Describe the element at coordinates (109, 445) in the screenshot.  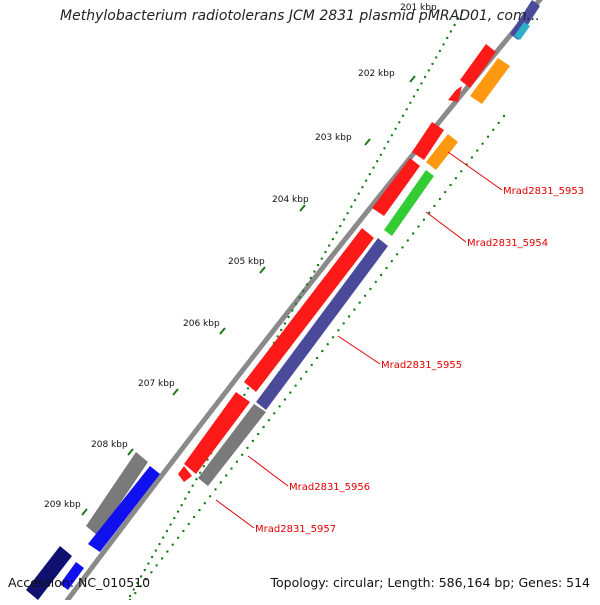
I see `tick-label-208: 208 kbp` at that location.